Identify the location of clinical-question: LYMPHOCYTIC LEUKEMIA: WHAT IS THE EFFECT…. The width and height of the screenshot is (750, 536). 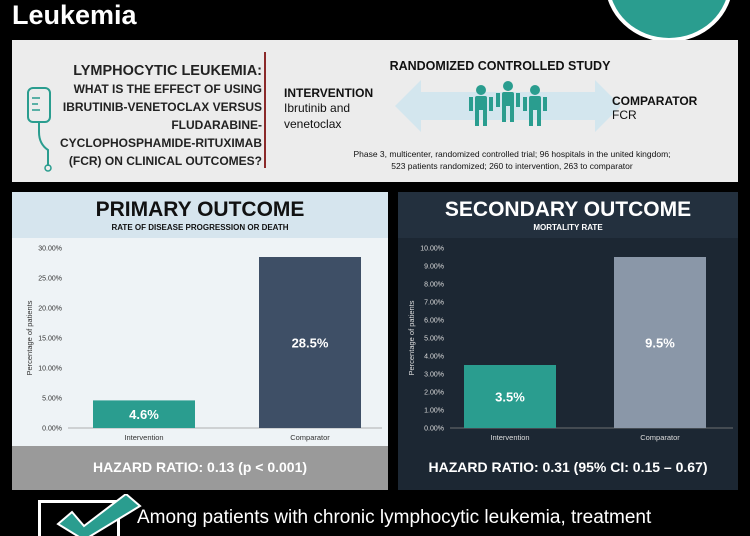
(157, 116).